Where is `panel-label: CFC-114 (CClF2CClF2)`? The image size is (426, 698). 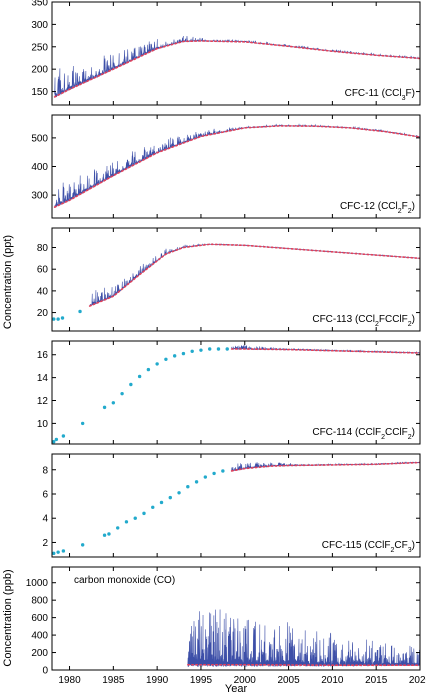 panel-label: CFC-114 (CClF2CClF2) is located at coordinates (363, 434).